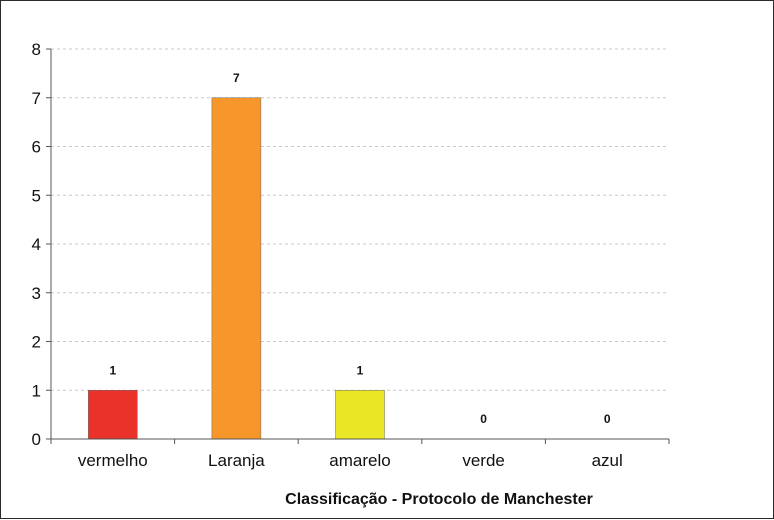  I want to click on y-tick-label: 7, so click(36, 98).